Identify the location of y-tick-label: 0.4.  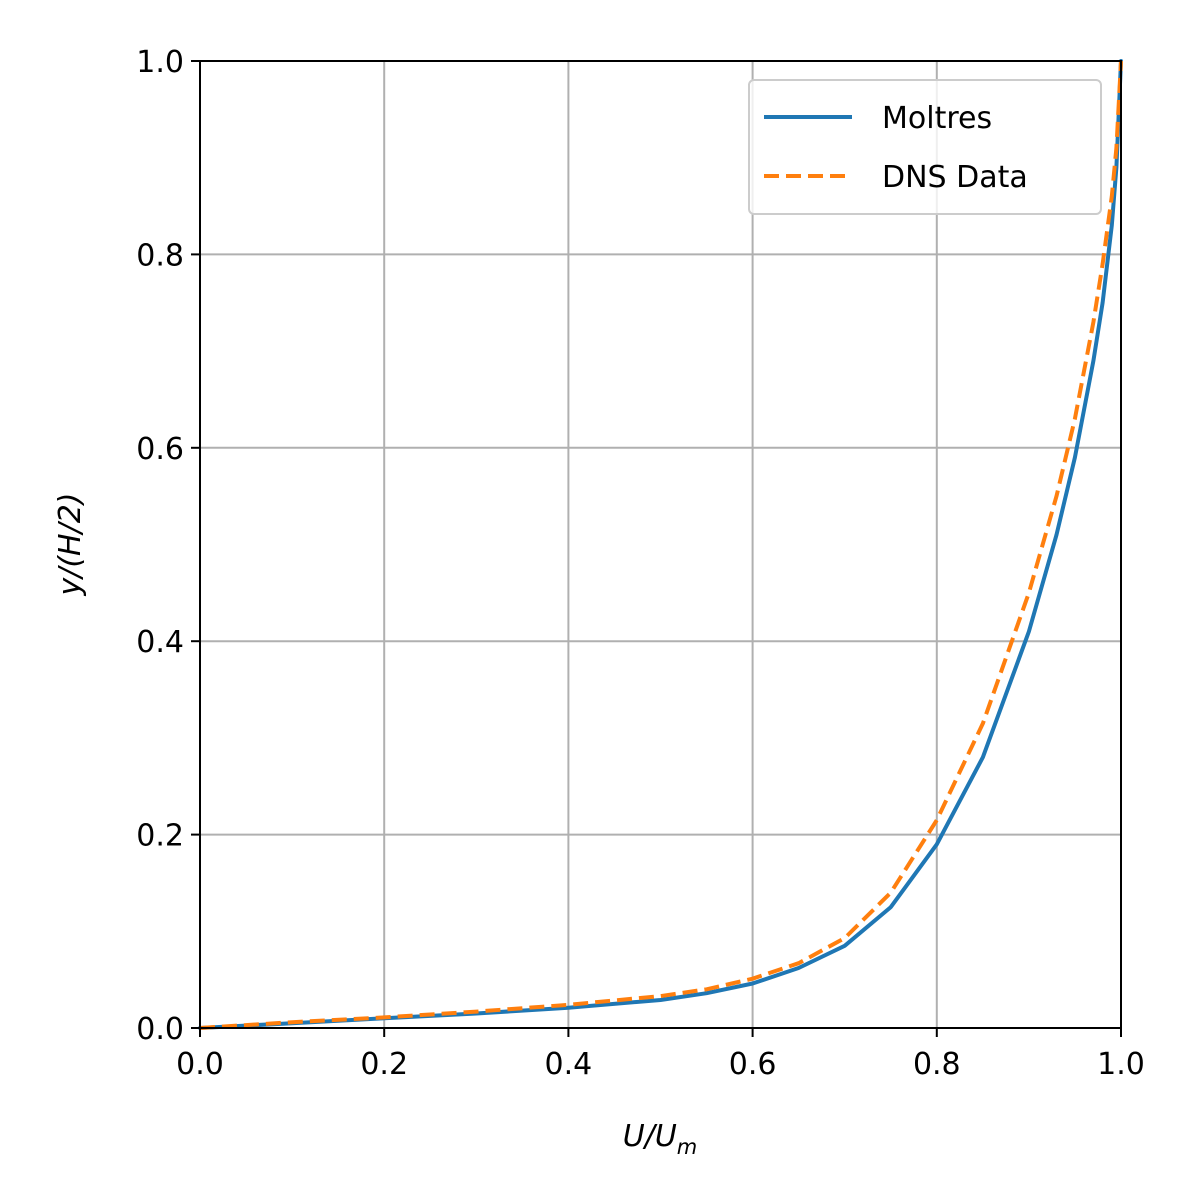
(160, 642).